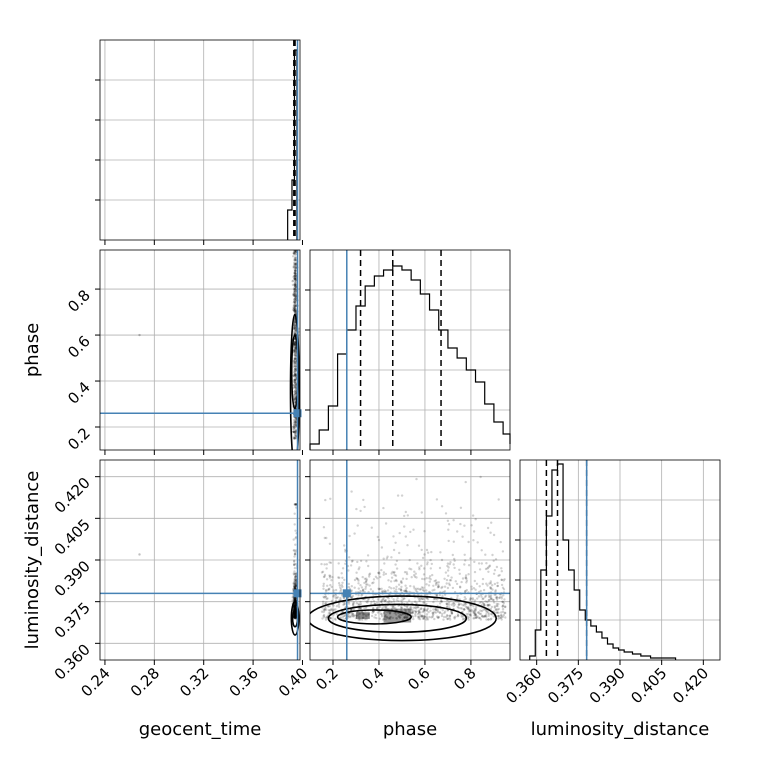 Image resolution: width=760 pixels, height=760 pixels. What do you see at coordinates (410, 357) in the screenshot?
I see `histogram-phase` at bounding box center [410, 357].